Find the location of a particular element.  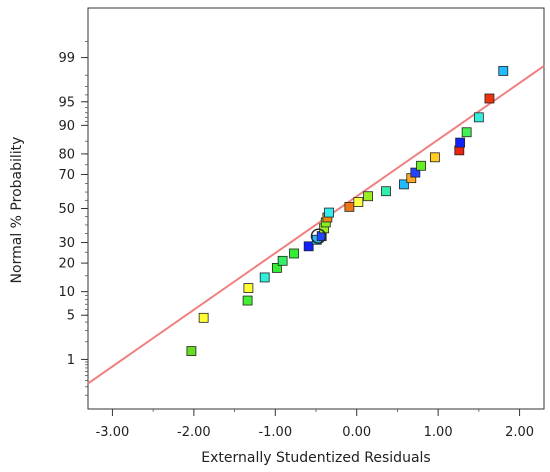

y-tick-label: 80 is located at coordinates (66, 154).